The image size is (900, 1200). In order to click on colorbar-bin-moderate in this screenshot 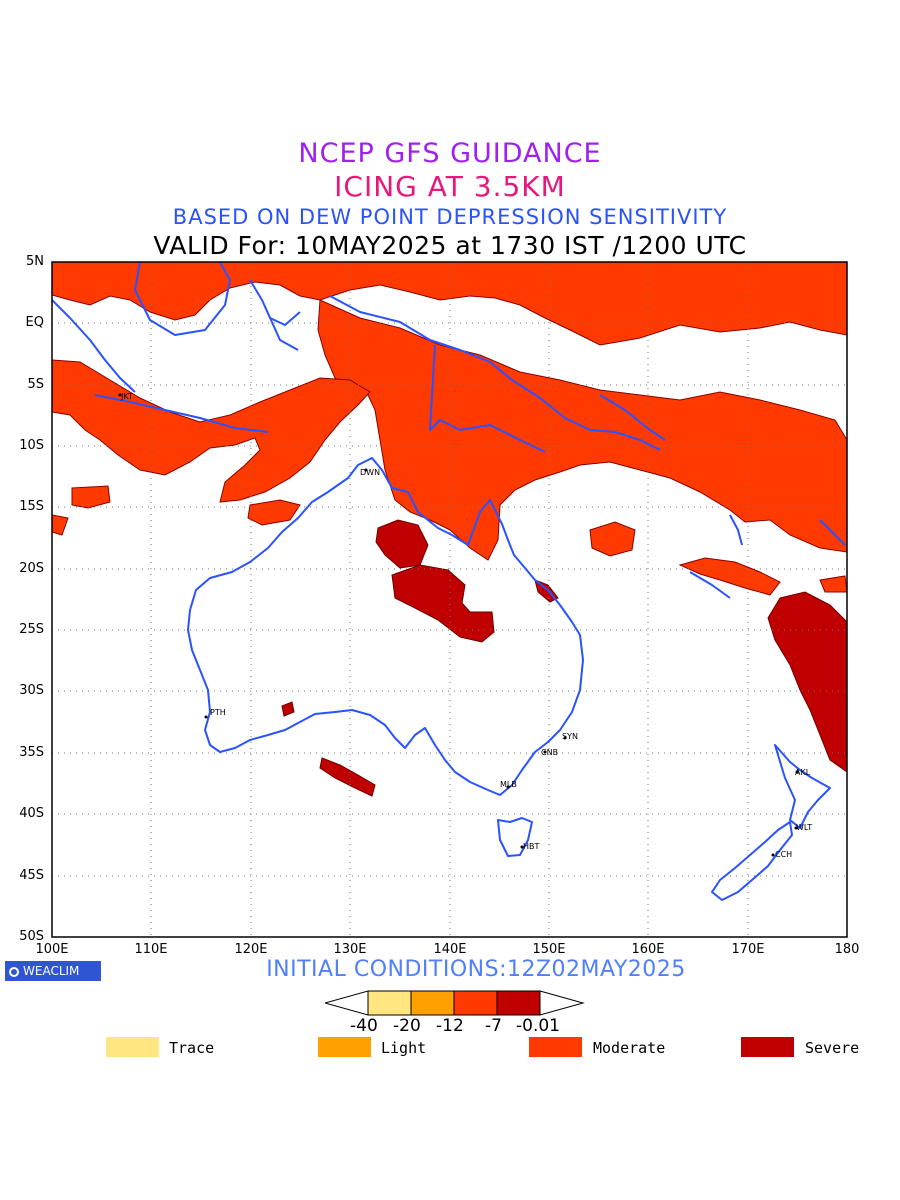, I will do `click(475, 1003)`.